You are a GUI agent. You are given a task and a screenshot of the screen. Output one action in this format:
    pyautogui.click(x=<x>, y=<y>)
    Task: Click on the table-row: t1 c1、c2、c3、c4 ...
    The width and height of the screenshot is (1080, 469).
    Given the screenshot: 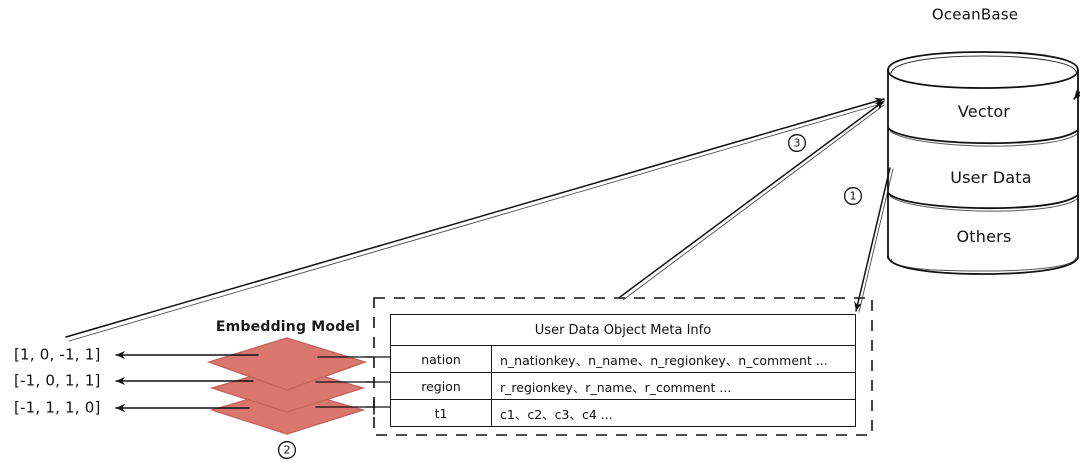 What is the action you would take?
    pyautogui.click(x=623, y=413)
    